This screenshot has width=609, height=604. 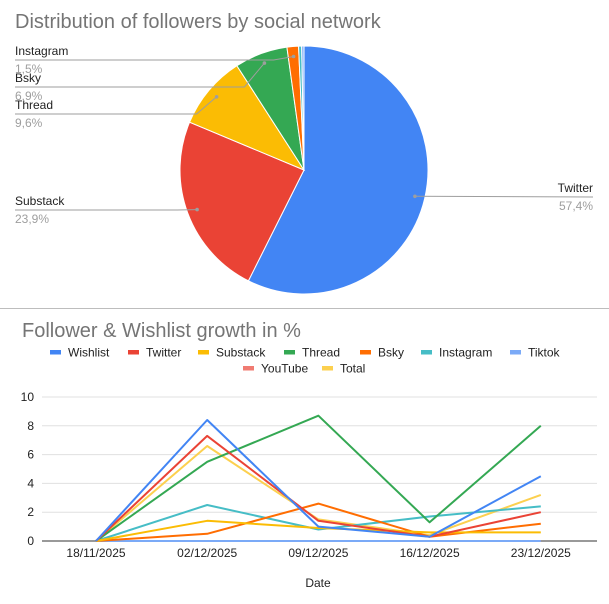 What do you see at coordinates (30, 426) in the screenshot?
I see `y-tick-label: 8` at bounding box center [30, 426].